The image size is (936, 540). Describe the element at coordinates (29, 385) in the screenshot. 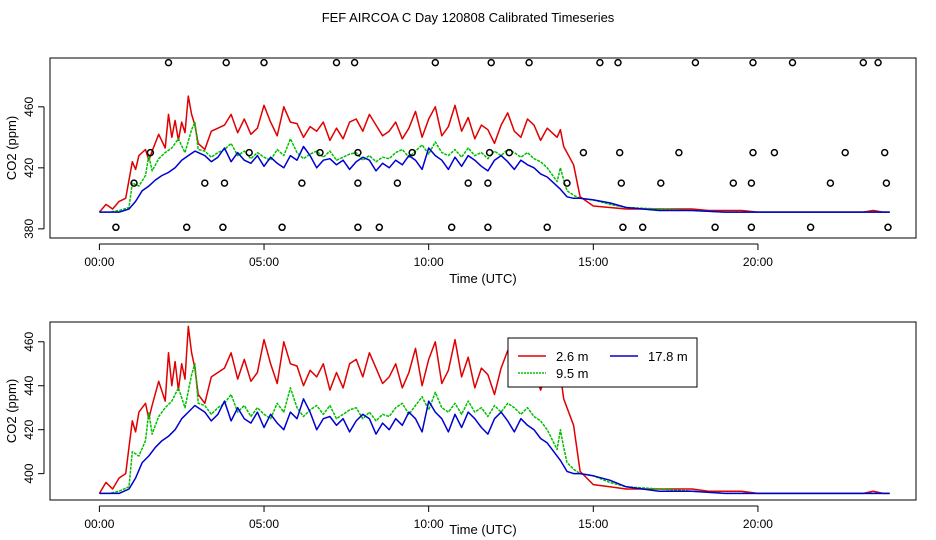

I see `y-tick-label: 440` at that location.